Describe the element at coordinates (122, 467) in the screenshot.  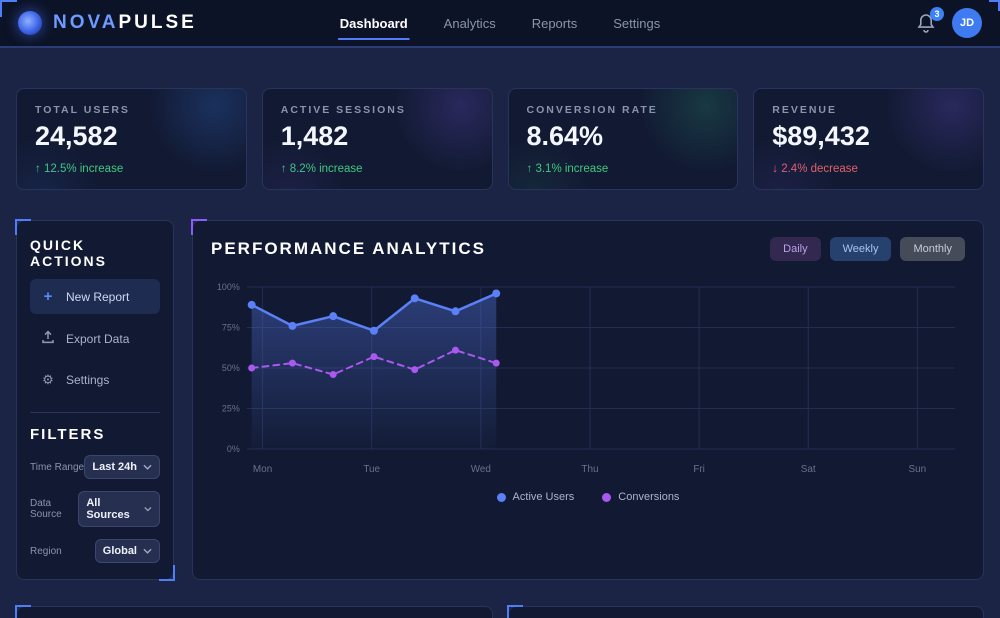
I see `time-range-select: Last 24h` at that location.